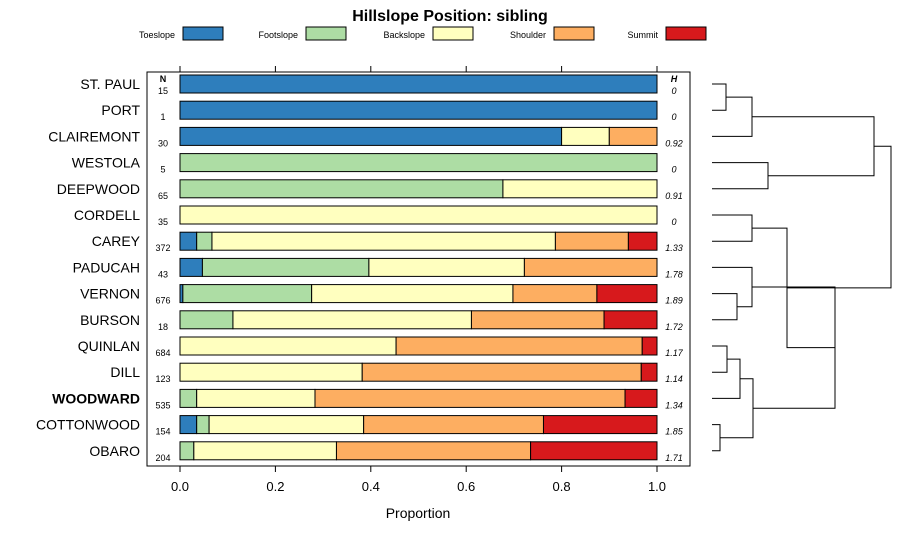 This screenshot has width=900, height=540. I want to click on n-value: 65, so click(163, 196).